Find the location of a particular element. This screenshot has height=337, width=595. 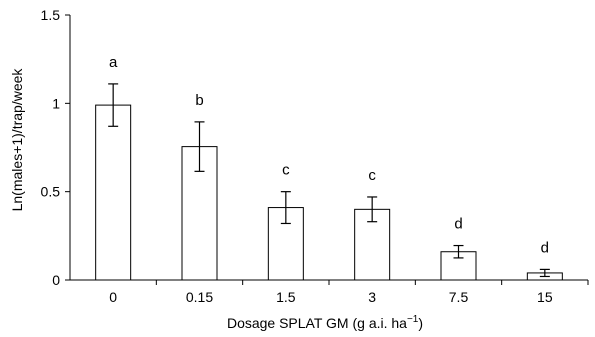

y-tick-label: 0 is located at coordinates (56, 280).